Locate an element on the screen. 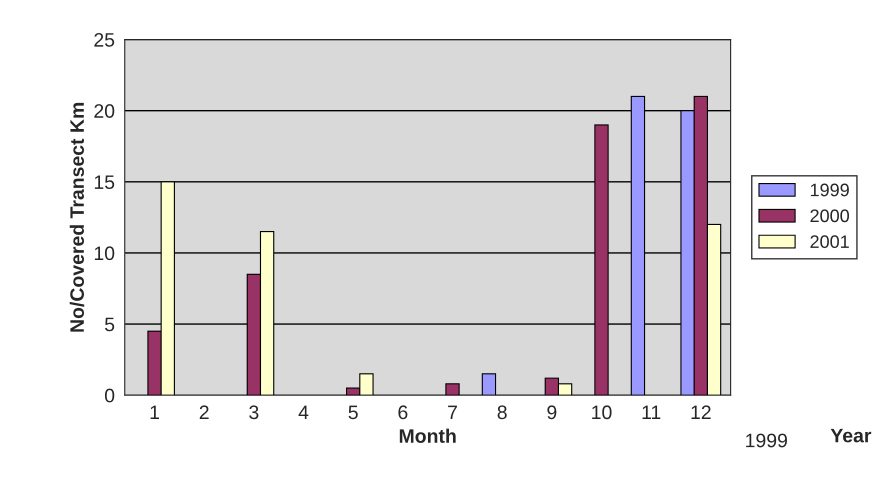  x-tick-label: 4 is located at coordinates (303, 413).